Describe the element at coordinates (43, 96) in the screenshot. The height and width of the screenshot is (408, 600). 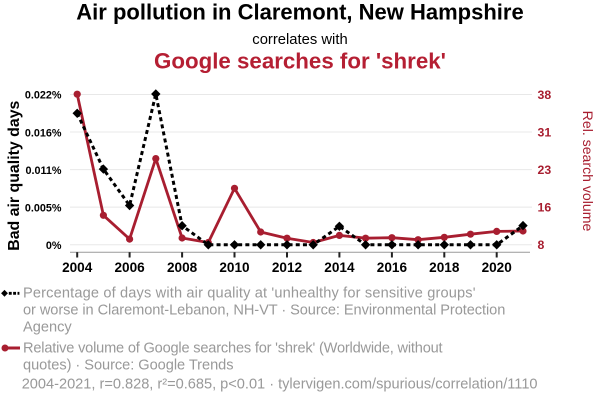
I see `svg-text: 0.022%` at that location.